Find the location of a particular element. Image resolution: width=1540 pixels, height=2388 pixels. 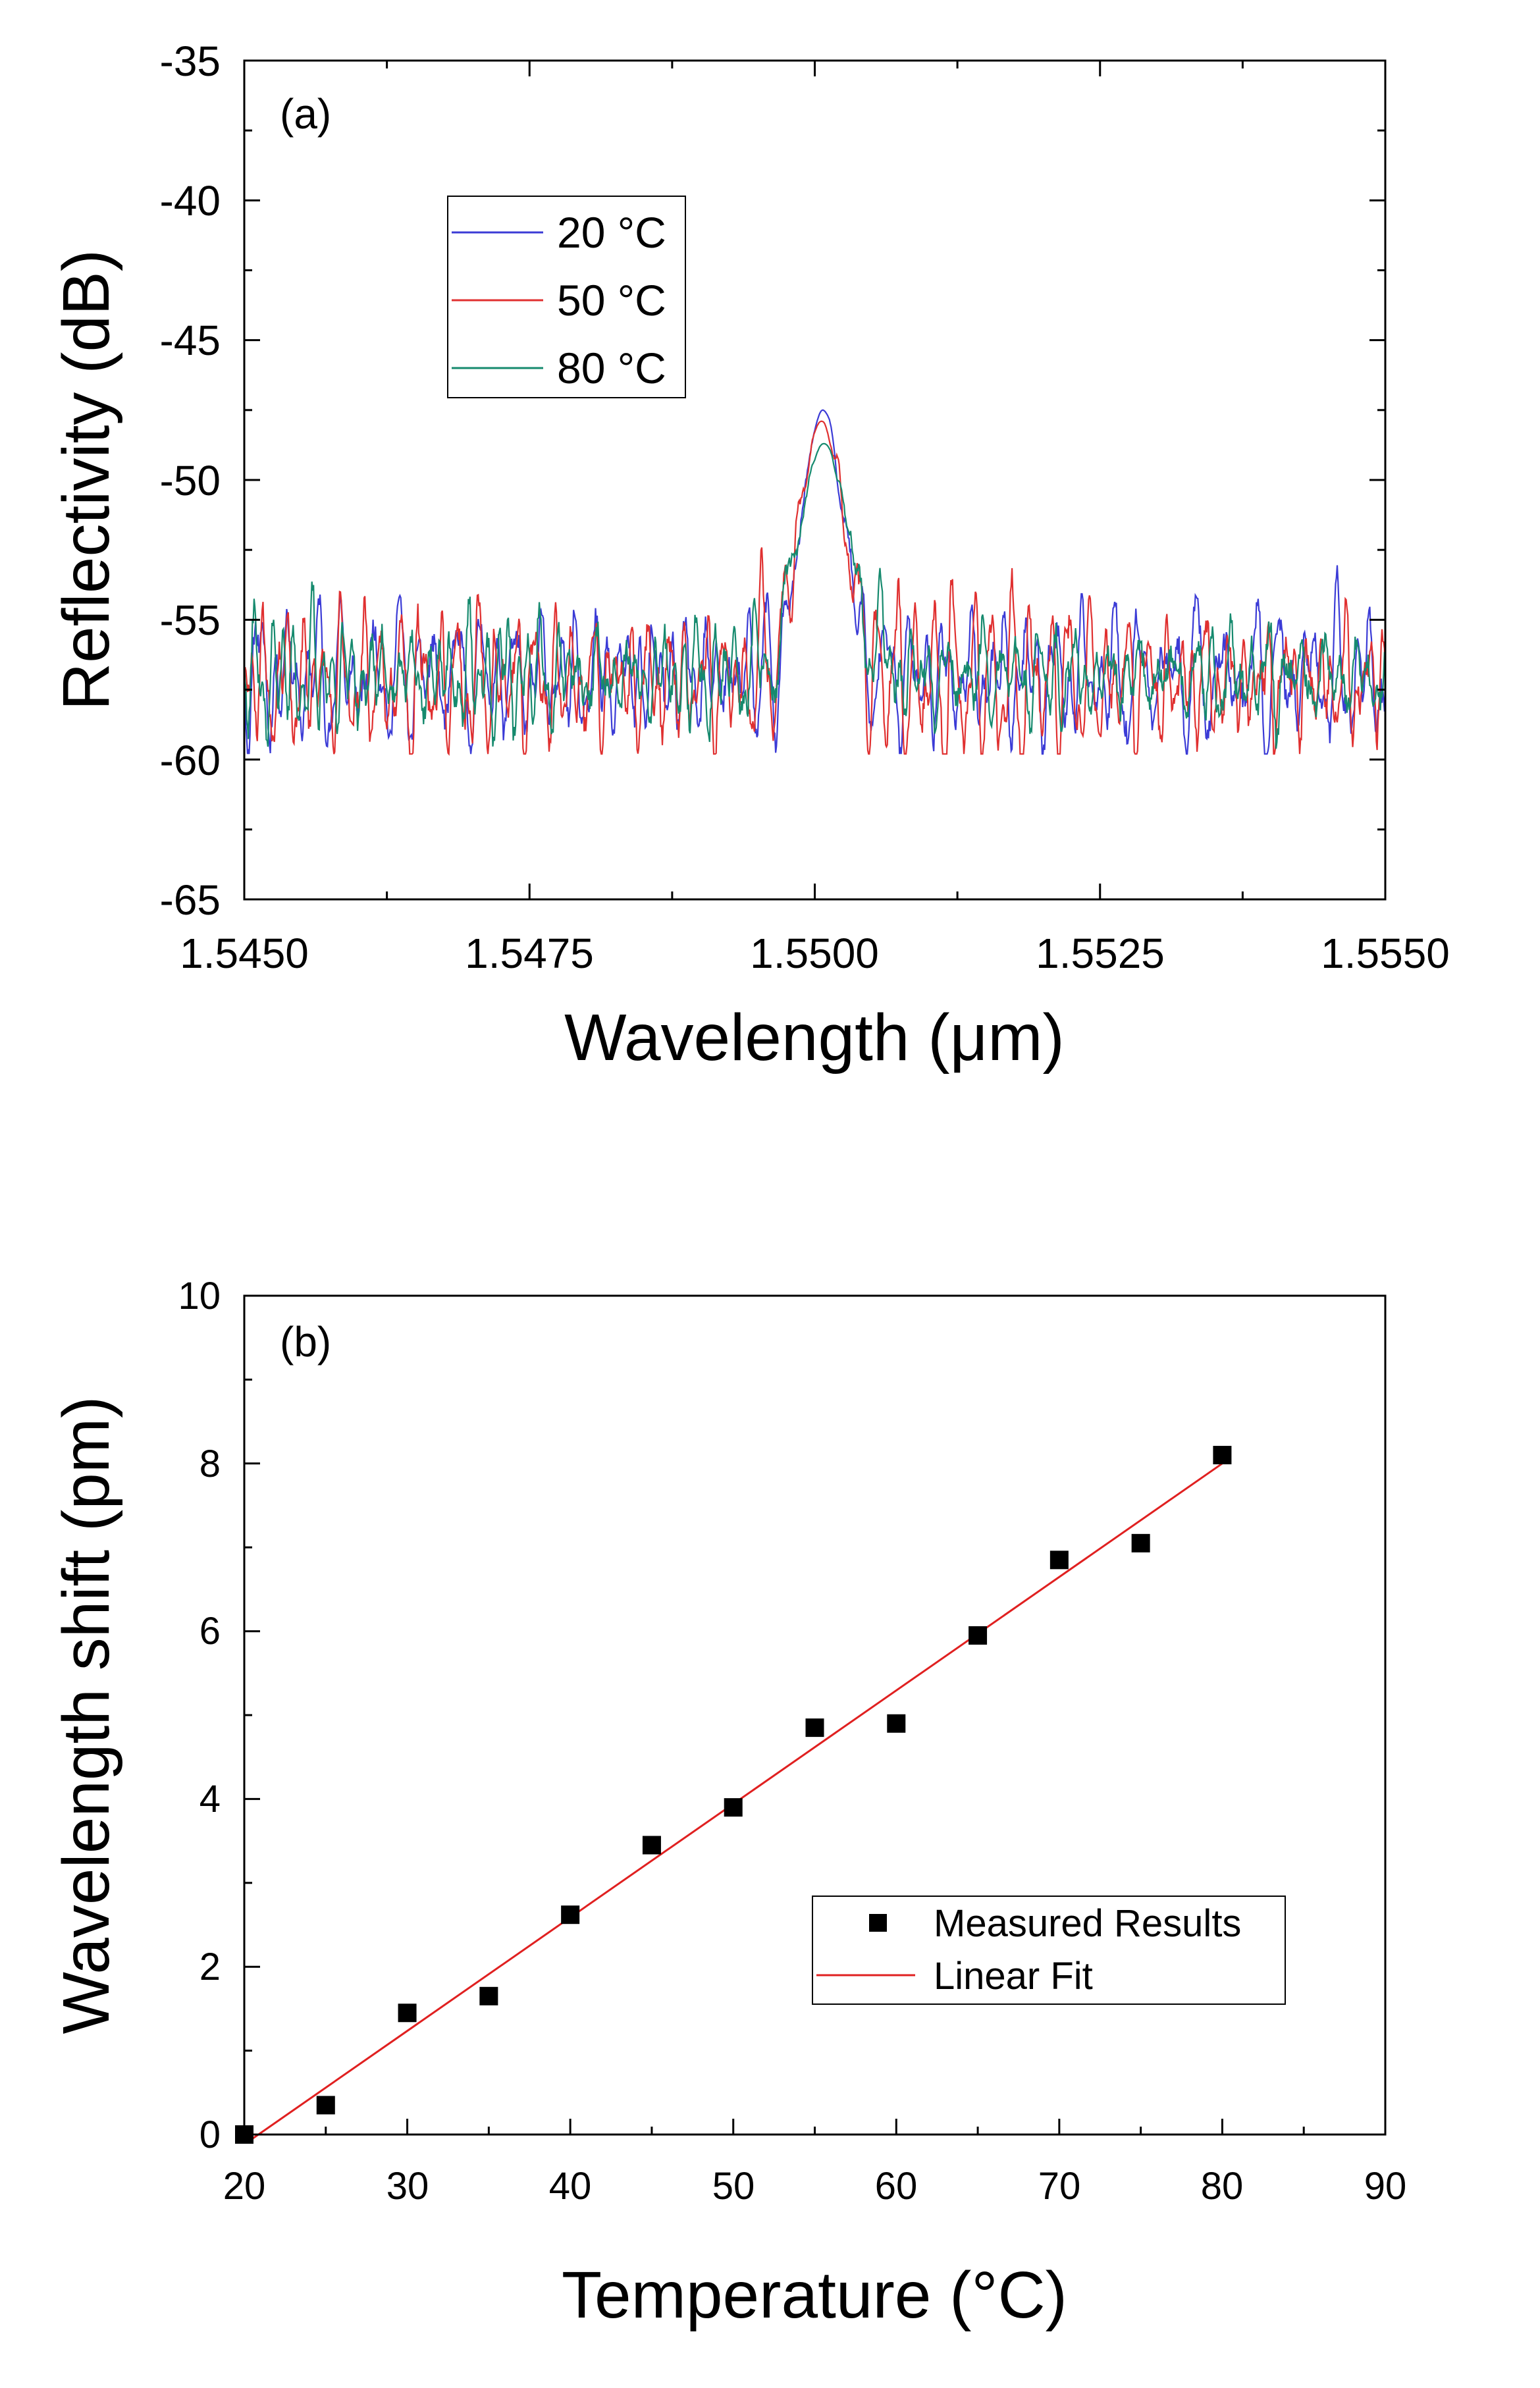

y-tick-label: -50 is located at coordinates (190, 481).